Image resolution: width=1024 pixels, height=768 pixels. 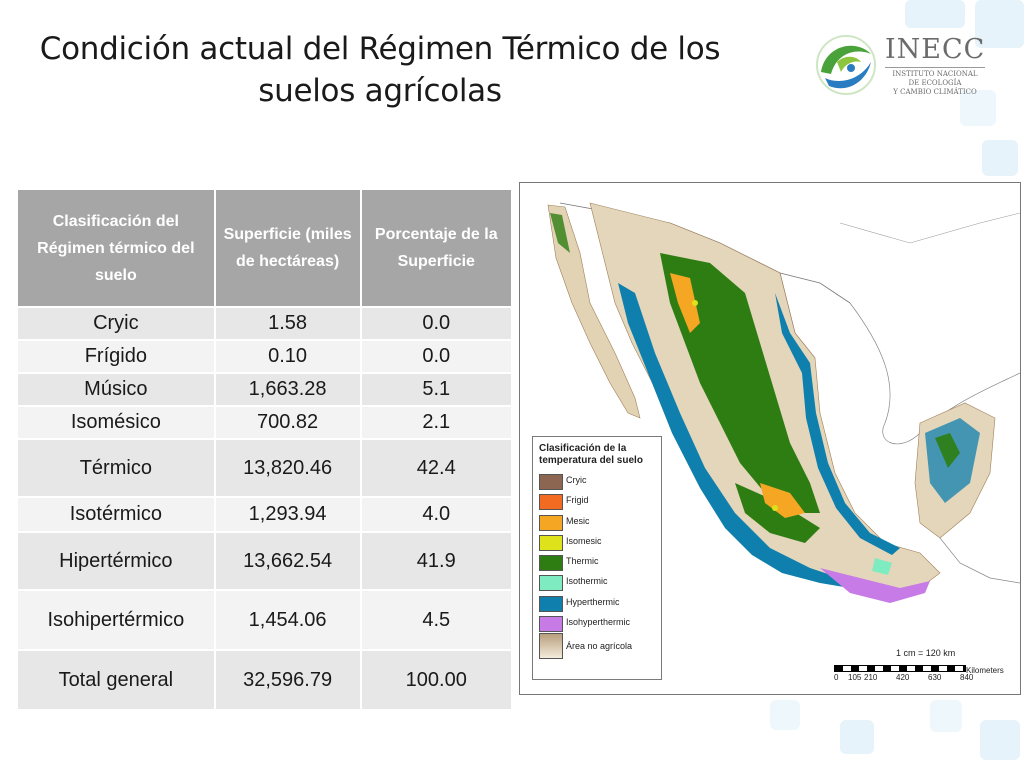 What do you see at coordinates (116, 356) in the screenshot?
I see `cell-class: Frígido` at bounding box center [116, 356].